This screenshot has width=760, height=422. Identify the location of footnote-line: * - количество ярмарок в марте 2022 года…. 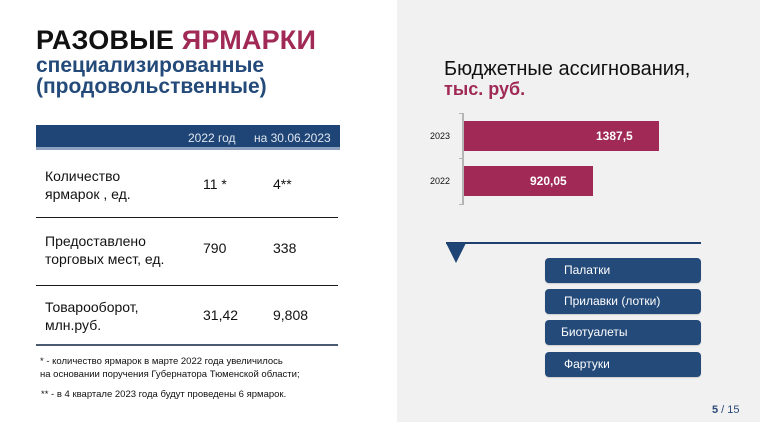
(161, 361).